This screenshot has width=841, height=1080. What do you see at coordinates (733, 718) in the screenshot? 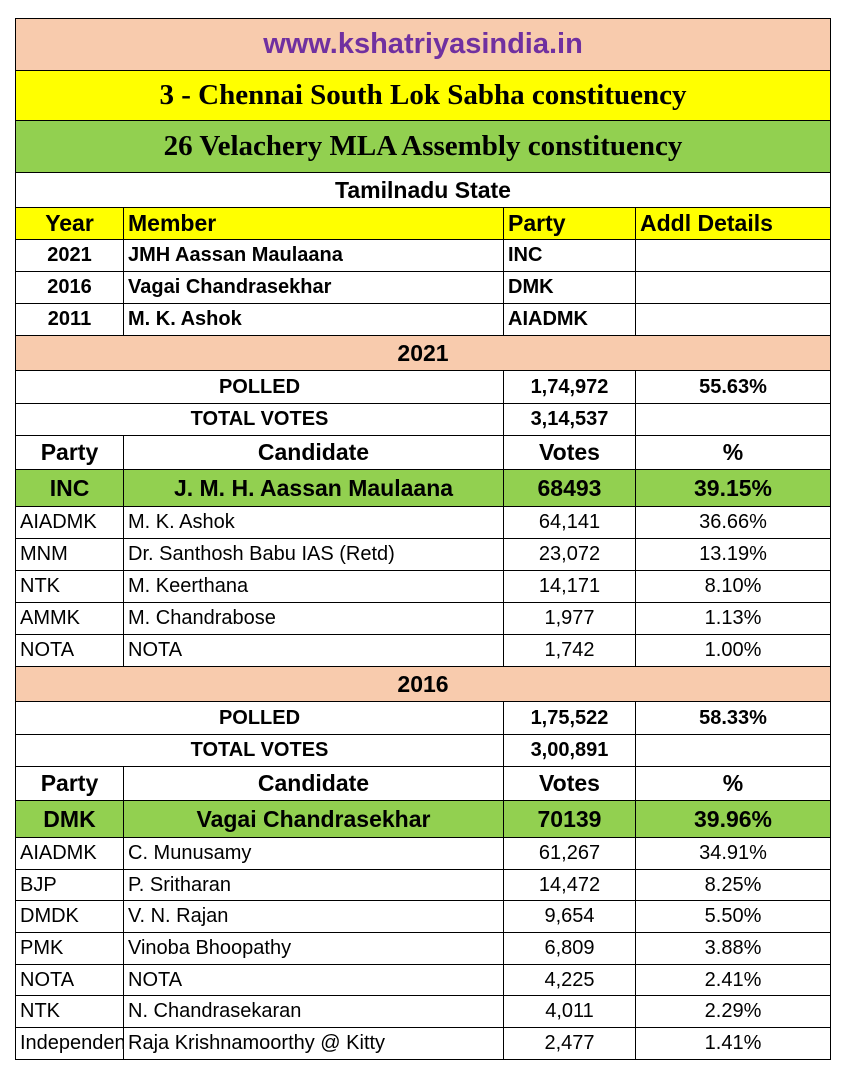
I see `table-cell: 58.33%` at bounding box center [733, 718].